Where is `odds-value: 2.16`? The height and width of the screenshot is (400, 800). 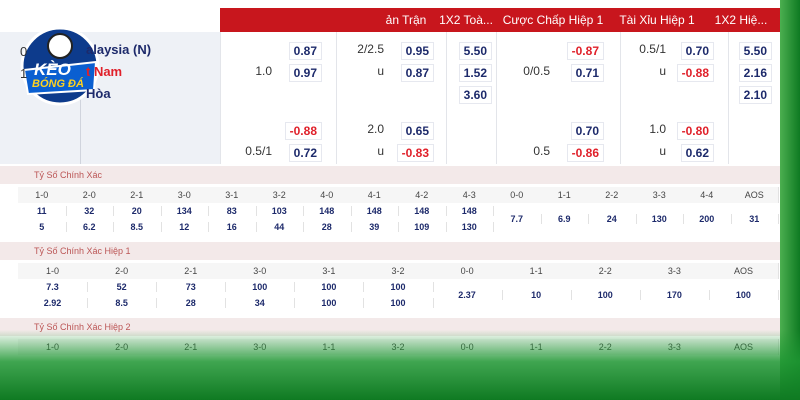
odds-value: 2.16 is located at coordinates (755, 73).